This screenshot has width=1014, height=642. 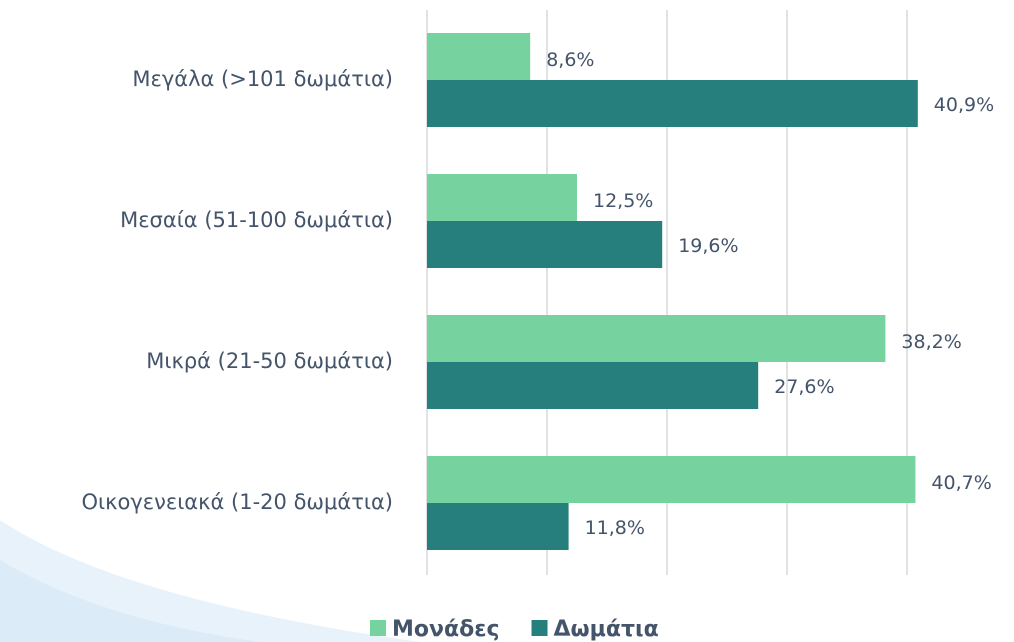 What do you see at coordinates (804, 387) in the screenshot?
I see `data-label: 27,6%` at bounding box center [804, 387].